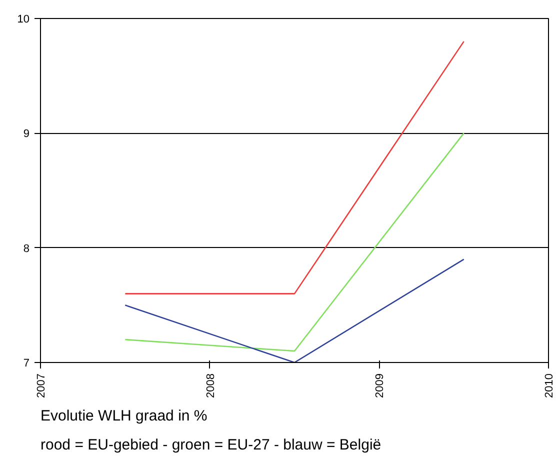  What do you see at coordinates (26, 364) in the screenshot?
I see `y-tick-label: 7` at bounding box center [26, 364].